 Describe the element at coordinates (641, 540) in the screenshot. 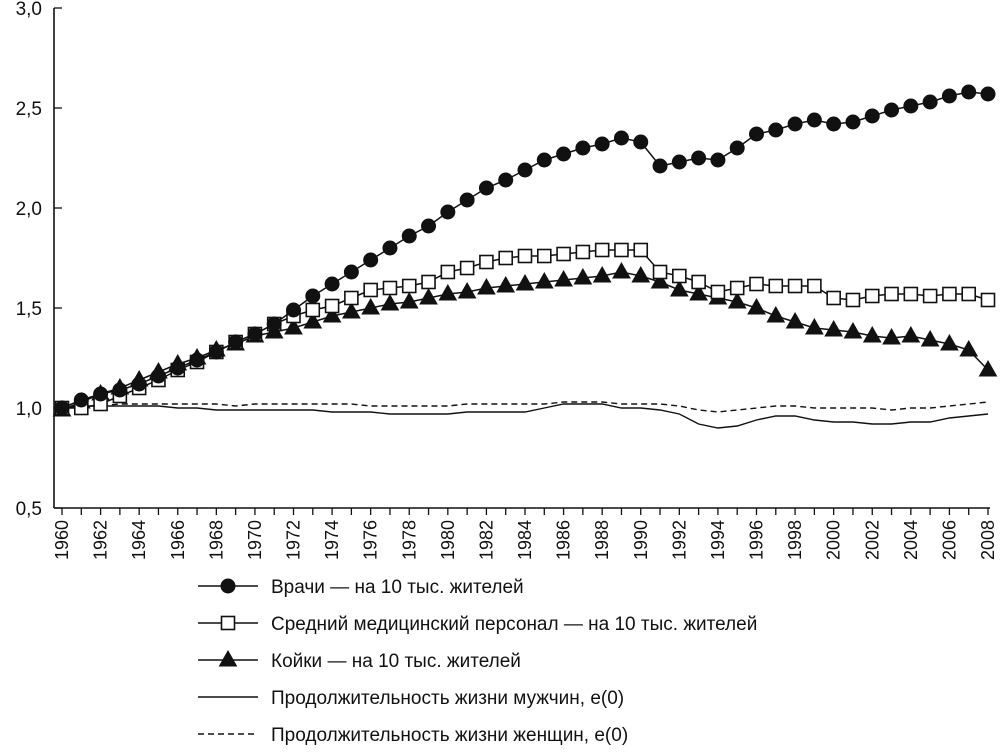

I see `x-tick-label: 1990` at that location.